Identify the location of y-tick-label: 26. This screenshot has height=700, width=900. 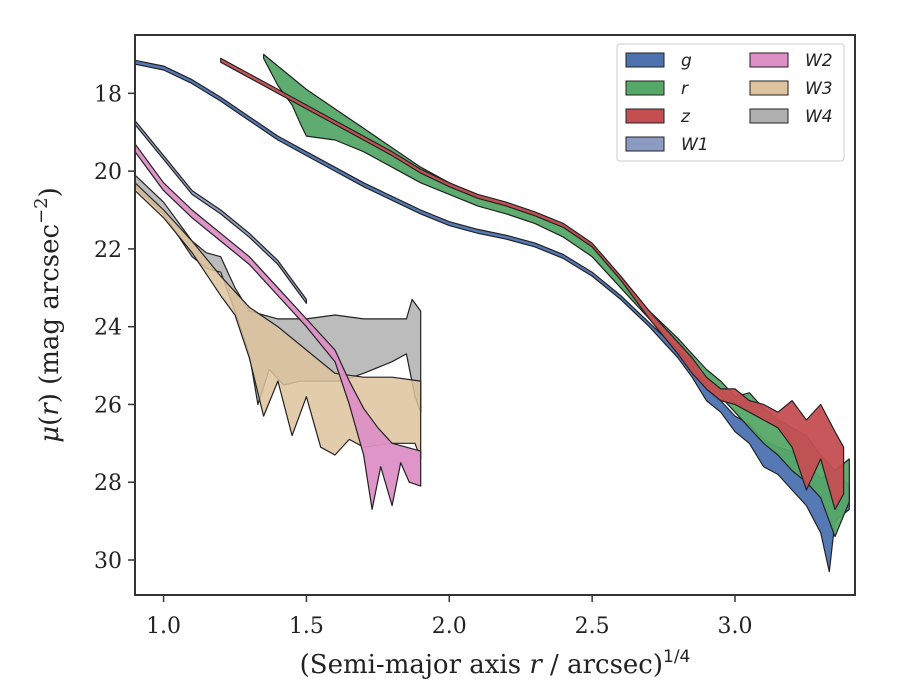
(108, 405).